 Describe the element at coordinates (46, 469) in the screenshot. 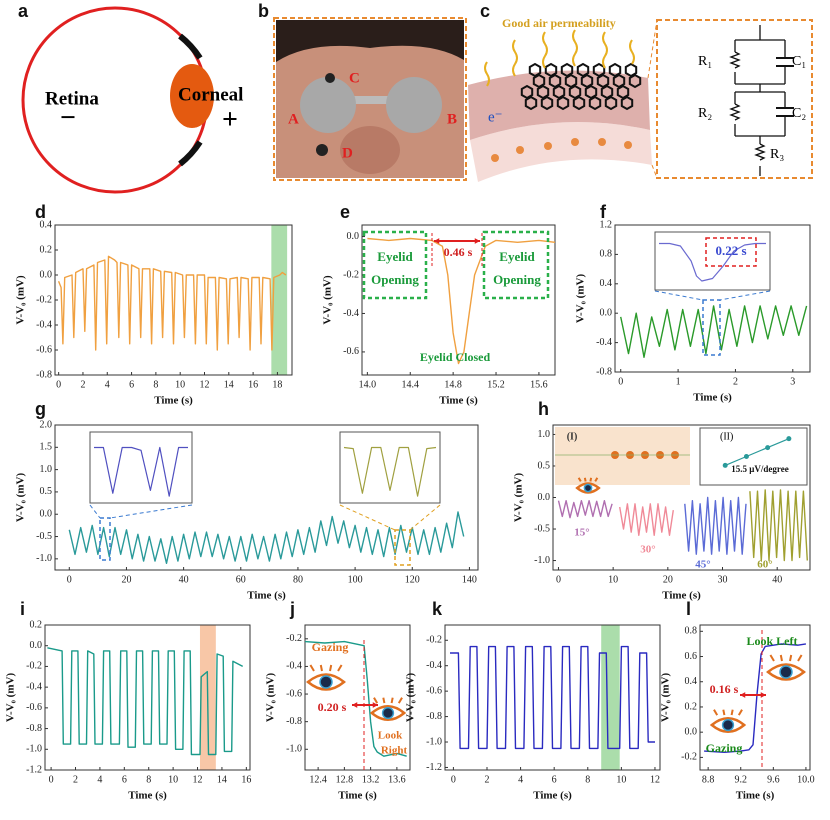

I see `y-tick-label: 1.0` at that location.